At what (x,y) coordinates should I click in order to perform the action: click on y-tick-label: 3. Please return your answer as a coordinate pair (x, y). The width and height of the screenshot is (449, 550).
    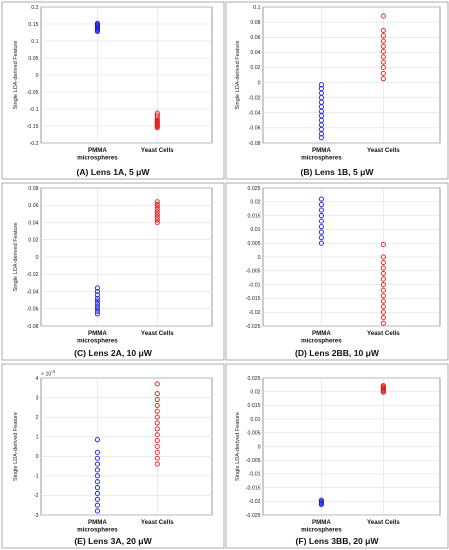
    Looking at the image, I should click on (37, 398).